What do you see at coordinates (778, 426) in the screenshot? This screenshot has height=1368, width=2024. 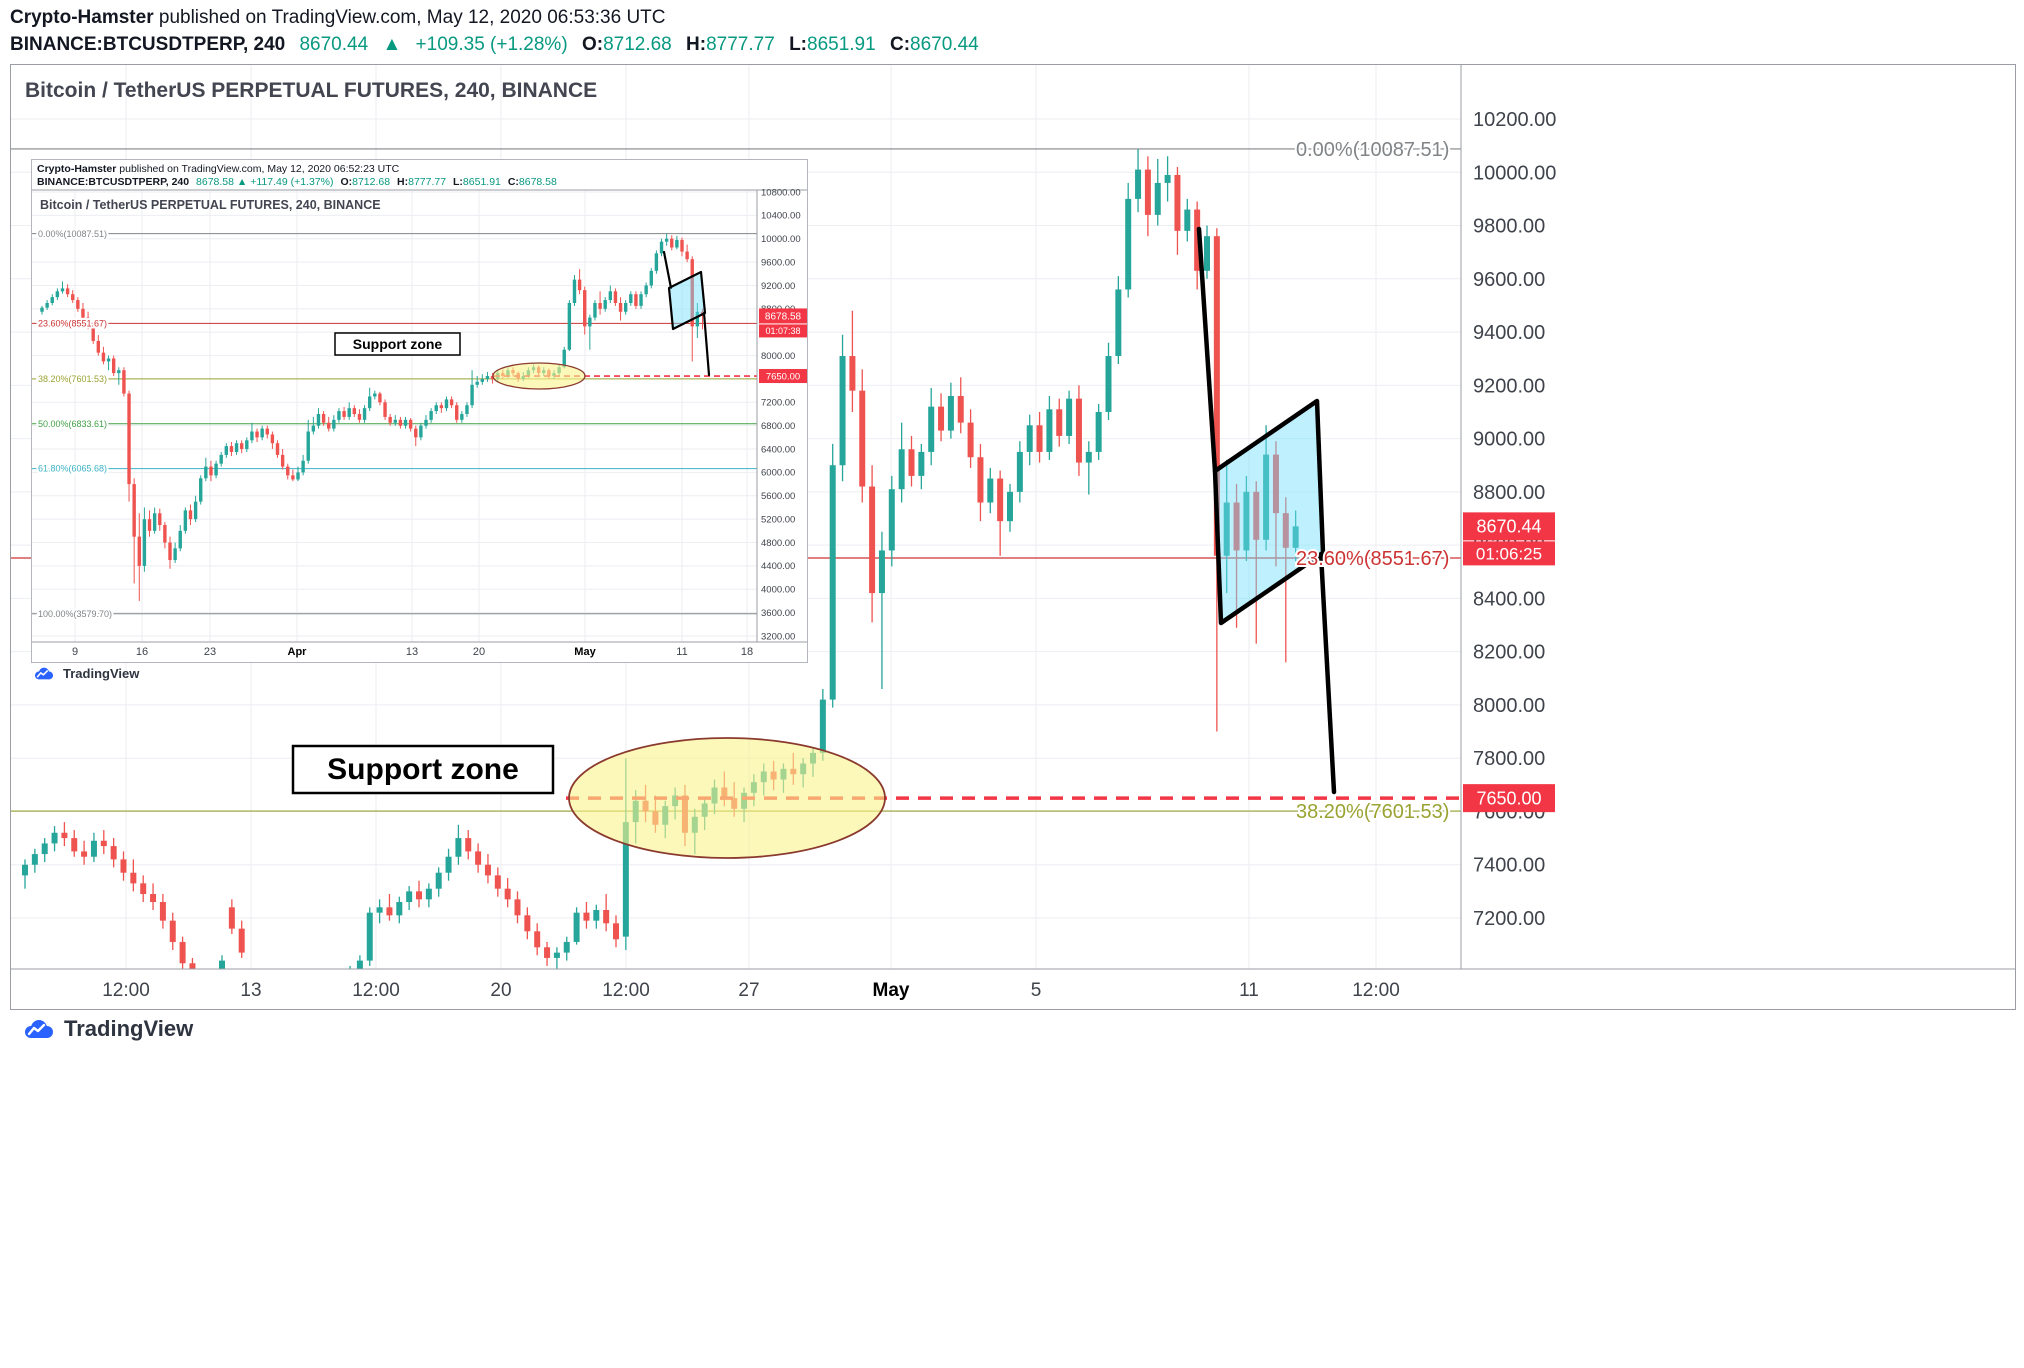 I see `price-tick-label: 6800.00` at bounding box center [778, 426].